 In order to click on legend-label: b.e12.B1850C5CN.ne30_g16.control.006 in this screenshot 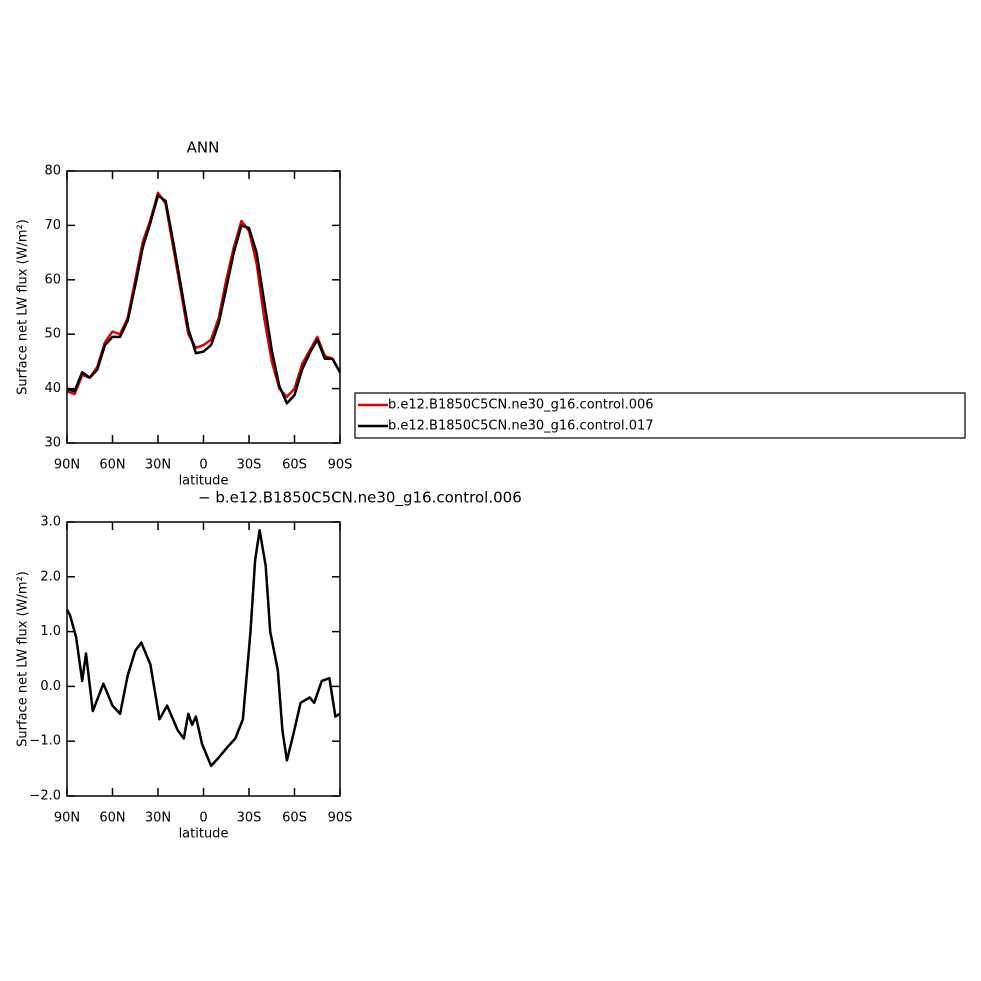, I will do `click(521, 405)`.